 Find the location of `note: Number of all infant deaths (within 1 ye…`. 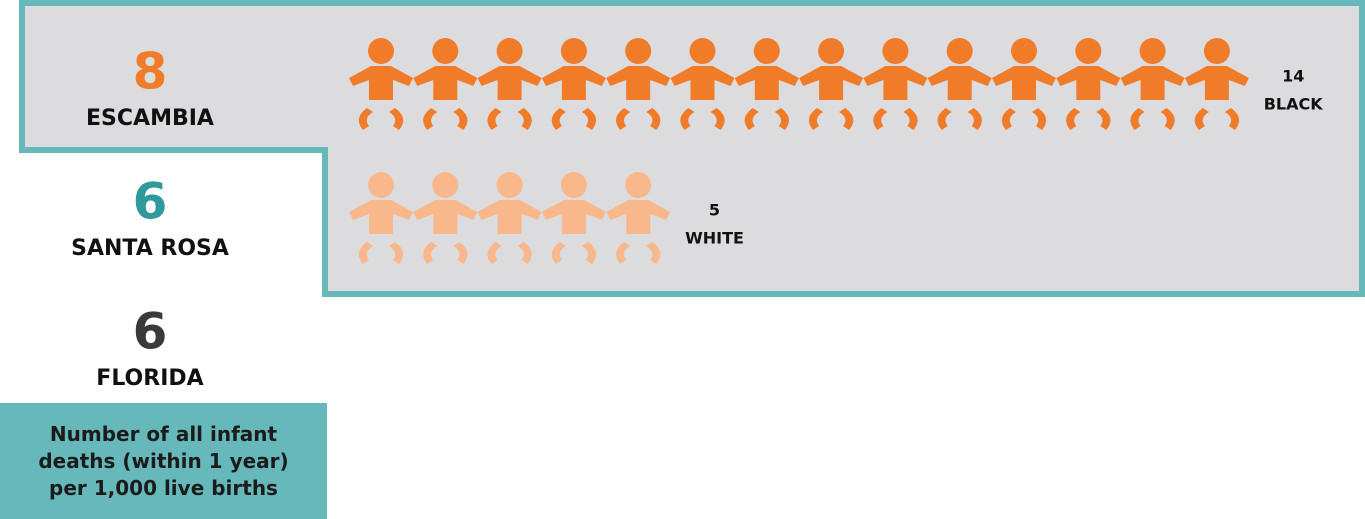

note: Number of all infant deaths (within 1 ye… is located at coordinates (163, 461).